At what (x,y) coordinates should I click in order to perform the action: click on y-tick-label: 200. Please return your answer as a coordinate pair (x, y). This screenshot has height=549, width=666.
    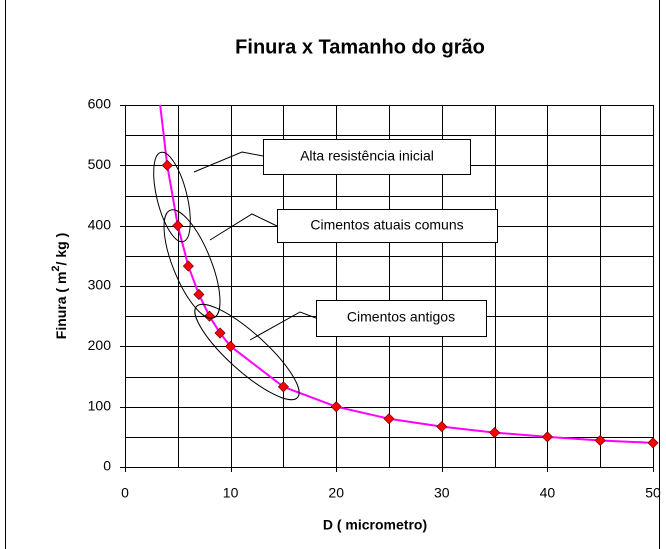
    Looking at the image, I should click on (100, 345).